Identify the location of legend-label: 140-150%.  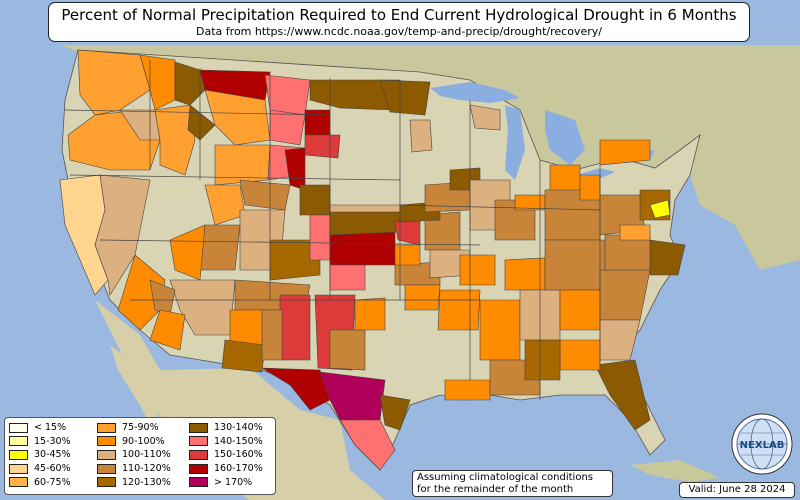
(238, 441).